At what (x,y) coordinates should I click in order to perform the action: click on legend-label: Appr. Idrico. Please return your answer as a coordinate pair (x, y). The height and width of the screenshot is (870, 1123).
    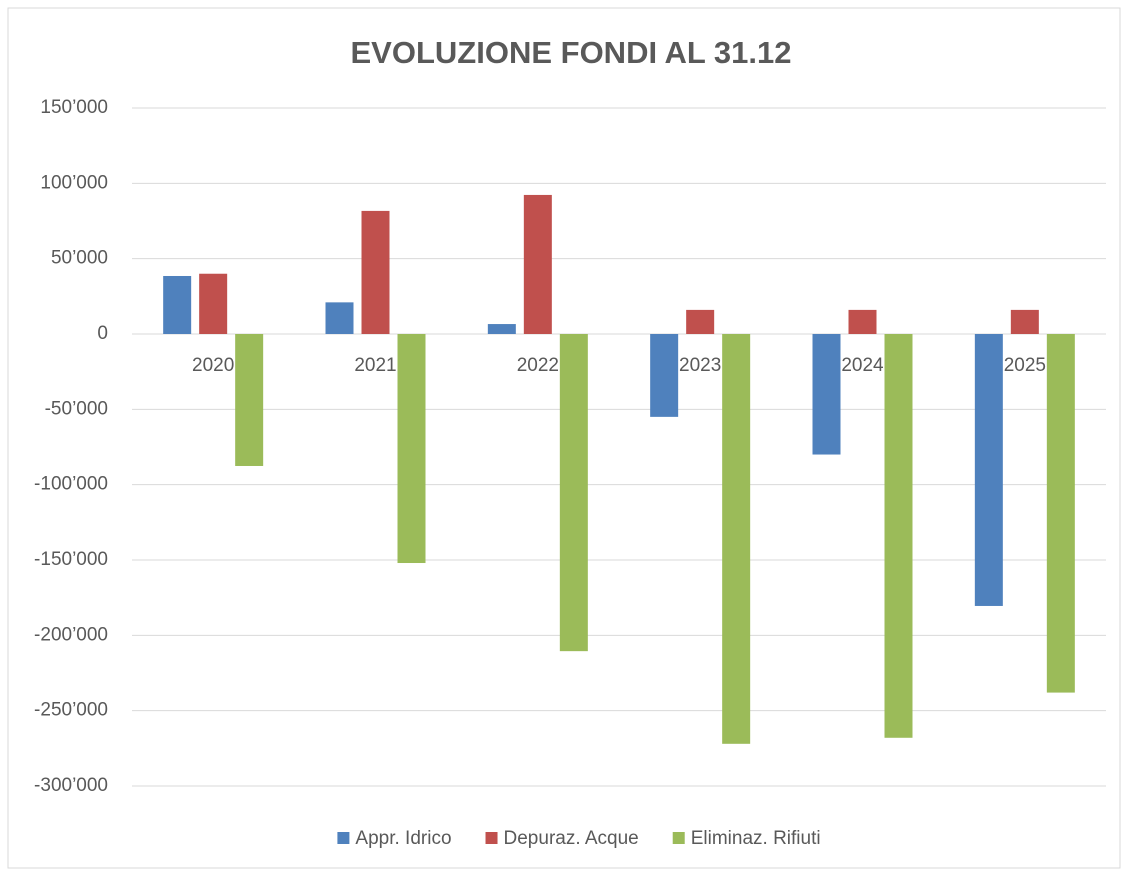
    Looking at the image, I should click on (403, 838).